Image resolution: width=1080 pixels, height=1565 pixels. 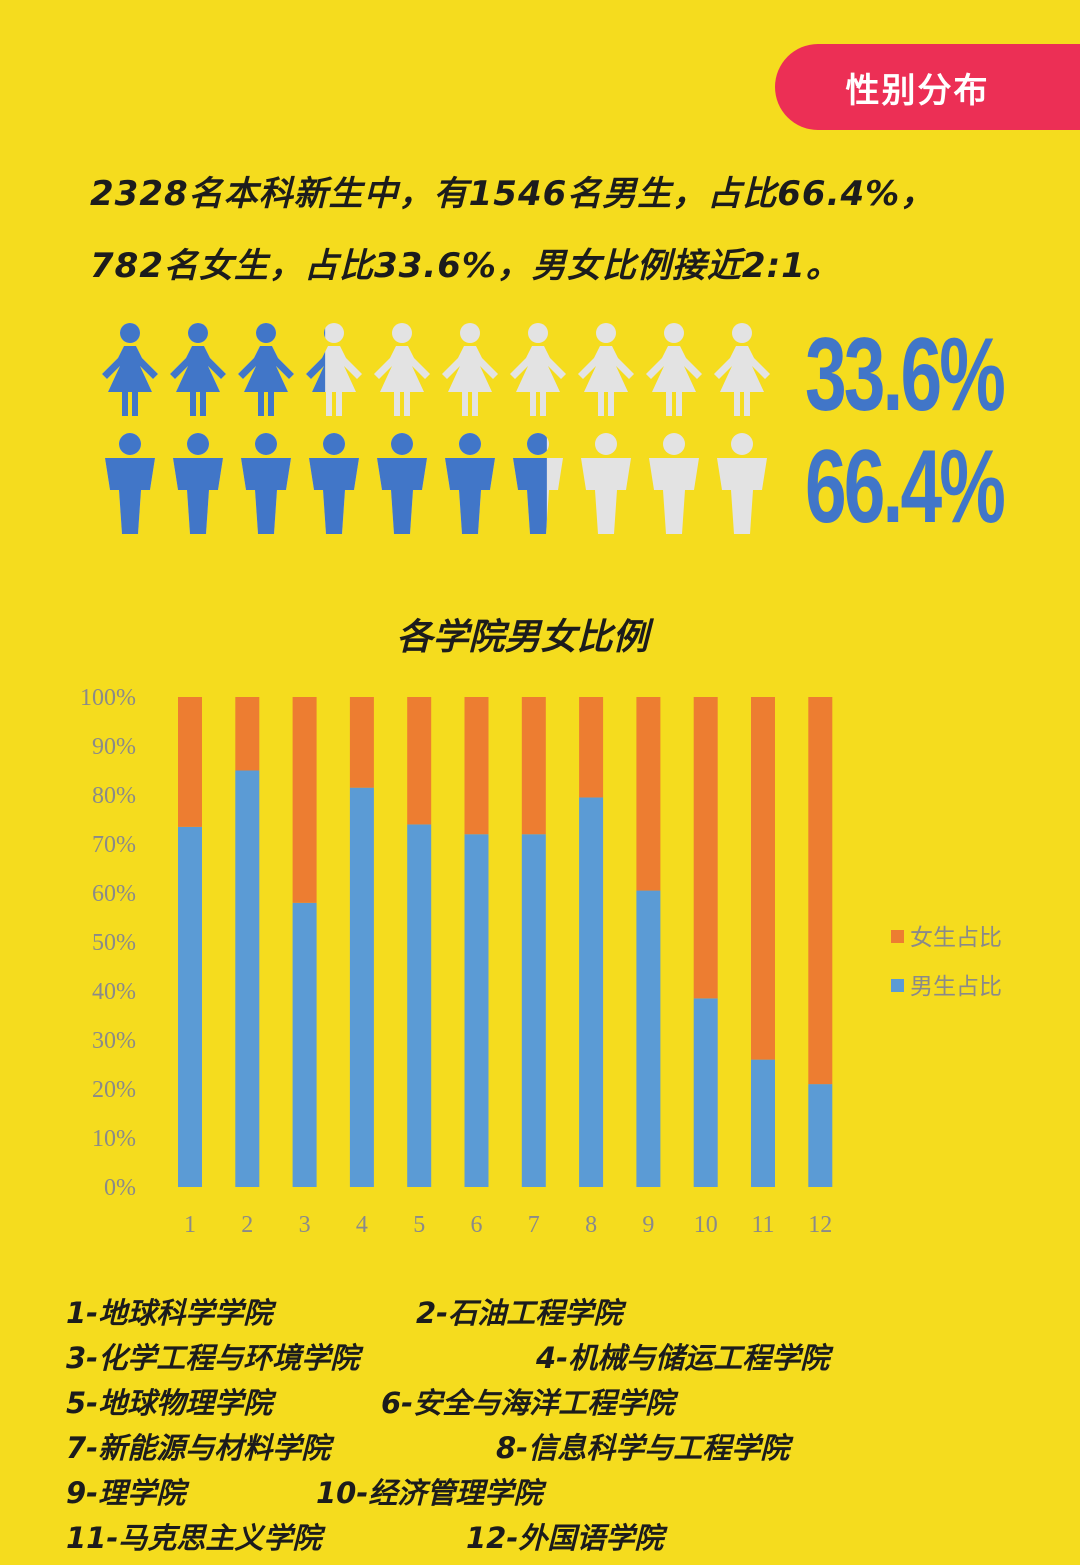 I want to click on chart-title: 各学院男女比例, so click(x=522, y=637).